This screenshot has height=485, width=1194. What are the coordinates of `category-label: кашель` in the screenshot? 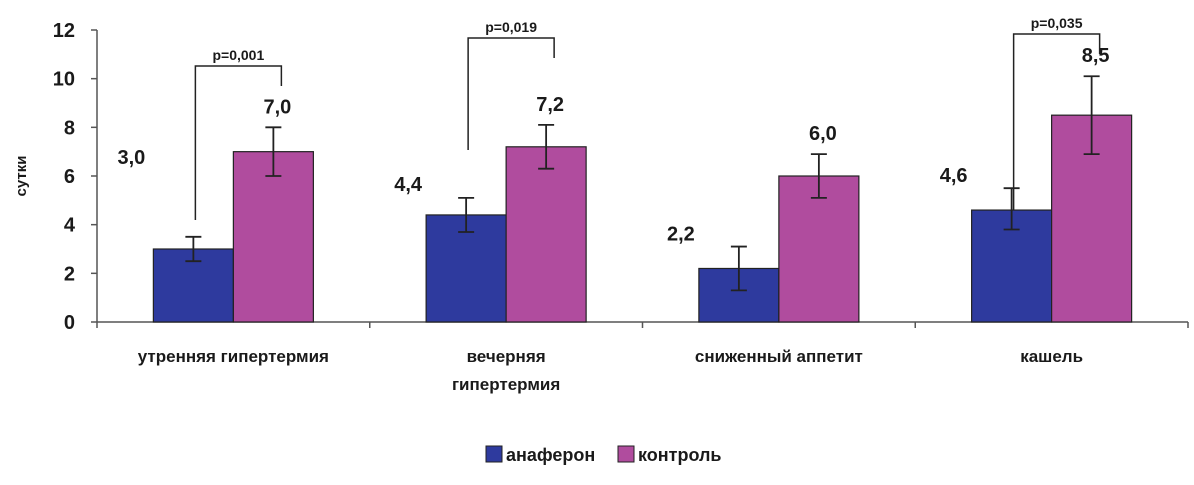 It's located at (1051, 356).